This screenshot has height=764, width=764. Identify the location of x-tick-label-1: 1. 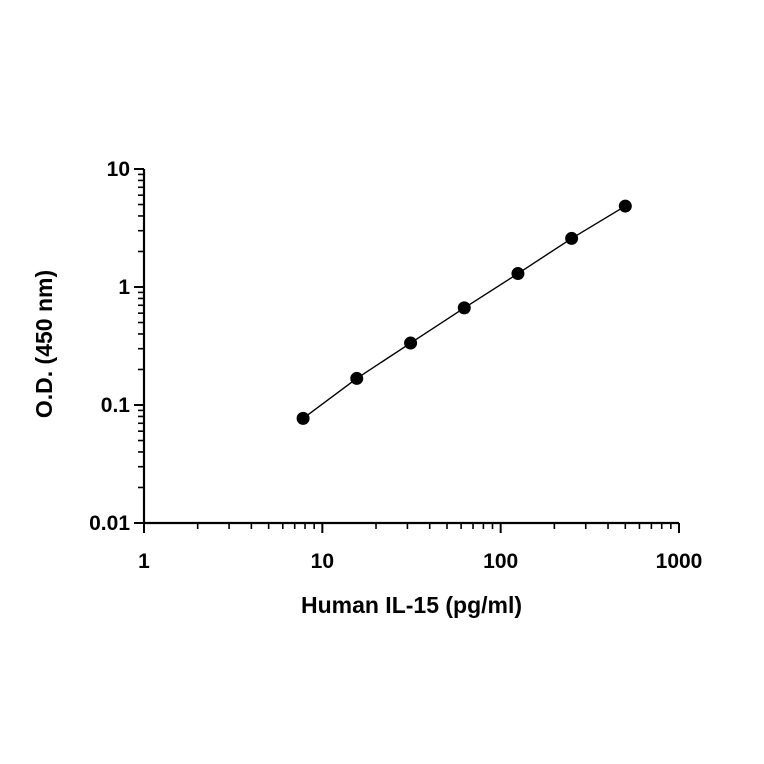
(144, 561).